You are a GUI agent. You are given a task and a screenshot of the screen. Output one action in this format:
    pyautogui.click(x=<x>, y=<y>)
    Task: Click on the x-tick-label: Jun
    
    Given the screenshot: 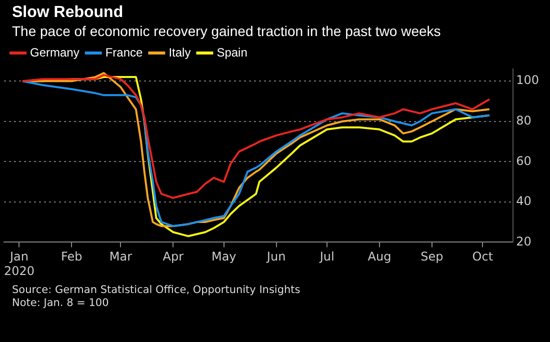 What is the action you would take?
    pyautogui.click(x=276, y=257)
    